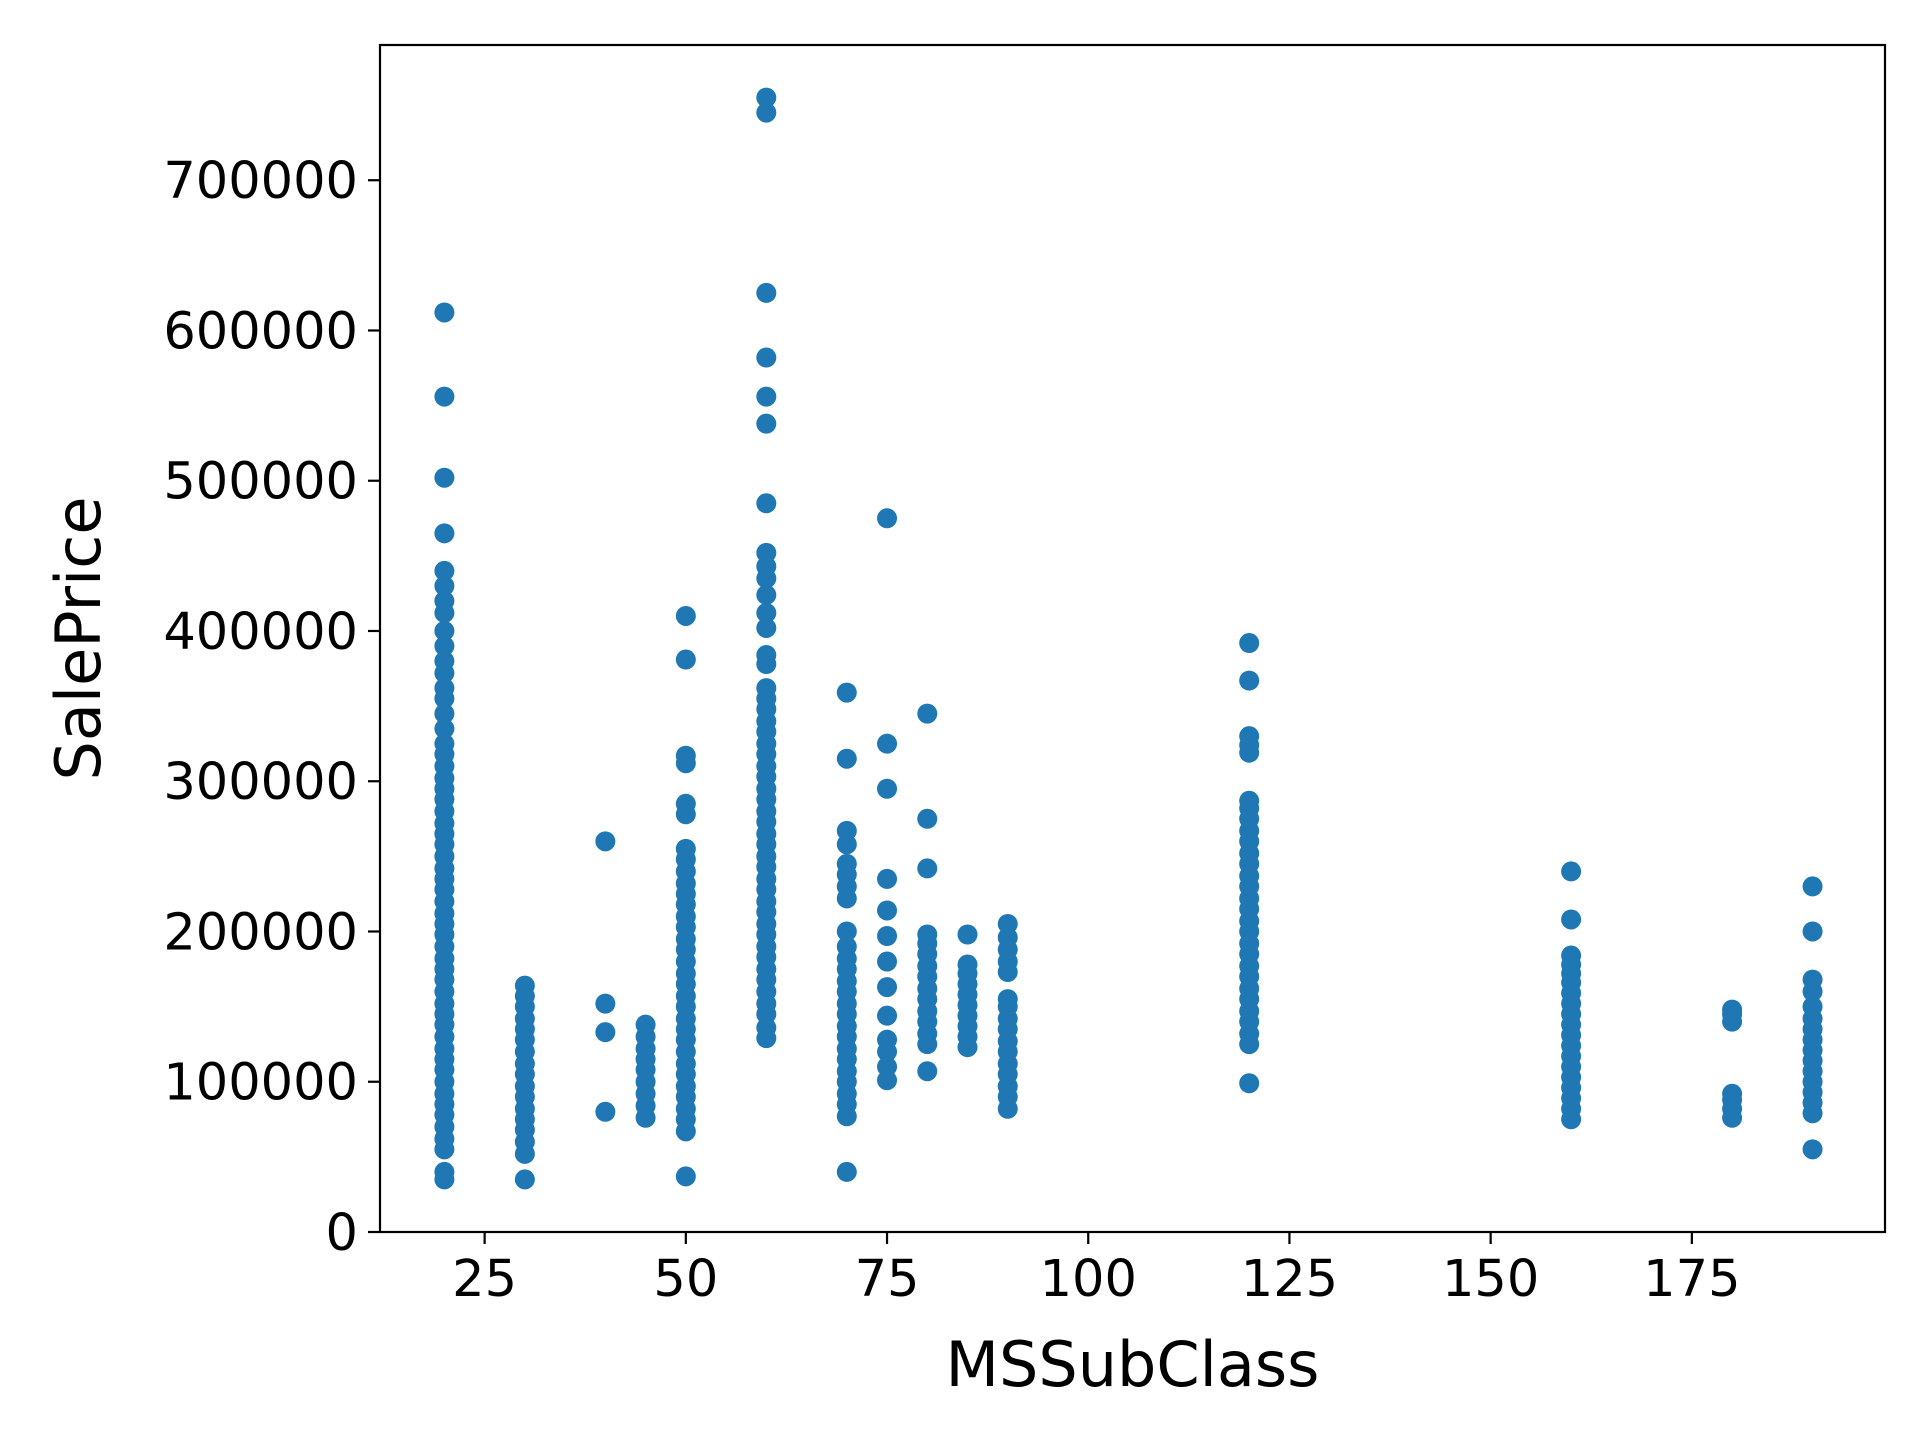 This screenshot has height=1440, width=1920. I want to click on y-tick-label: 300000, so click(260, 782).